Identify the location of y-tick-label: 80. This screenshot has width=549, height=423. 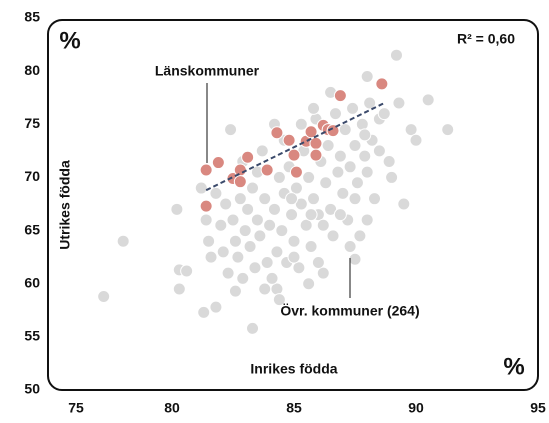
(32, 70).